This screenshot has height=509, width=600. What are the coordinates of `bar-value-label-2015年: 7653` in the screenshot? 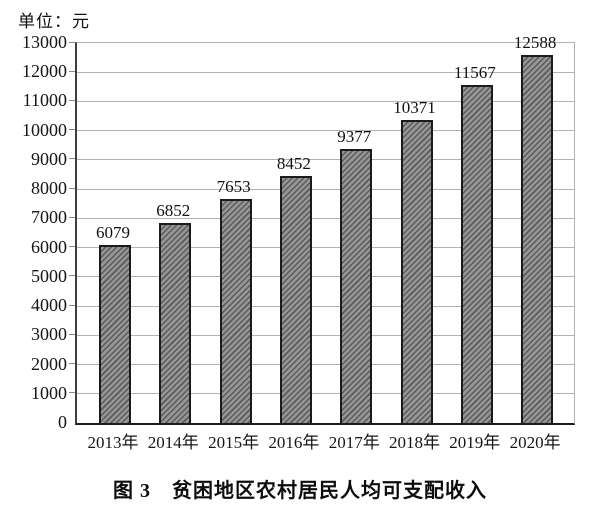 It's located at (233, 187).